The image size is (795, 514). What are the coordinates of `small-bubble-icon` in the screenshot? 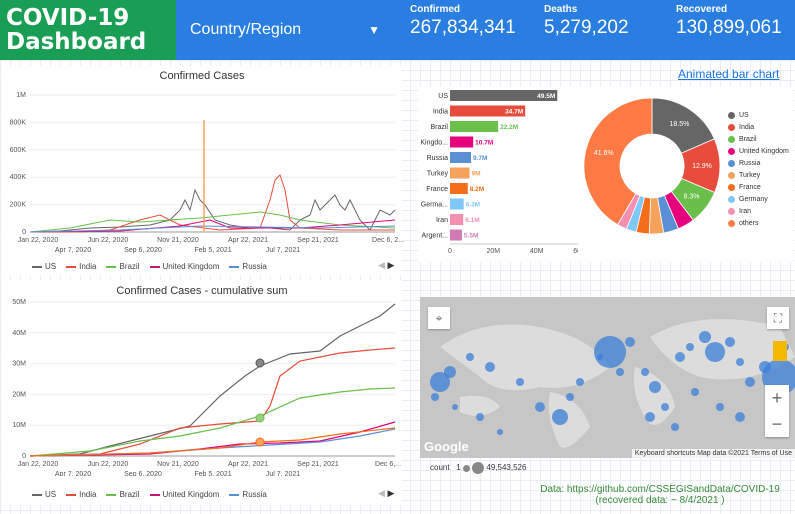 It's located at (466, 468).